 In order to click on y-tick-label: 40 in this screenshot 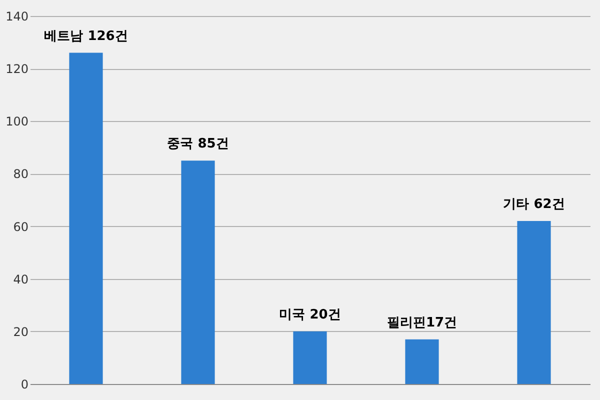, I will do `click(20, 279)`.